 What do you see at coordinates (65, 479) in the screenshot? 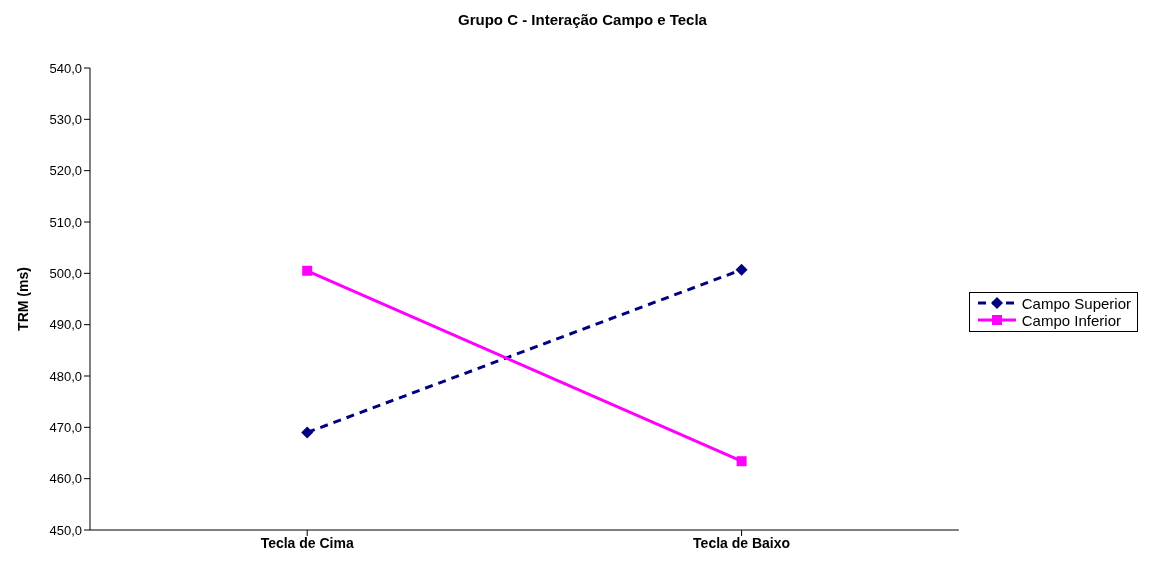
I see `y-tick-label: 460,0` at bounding box center [65, 479].